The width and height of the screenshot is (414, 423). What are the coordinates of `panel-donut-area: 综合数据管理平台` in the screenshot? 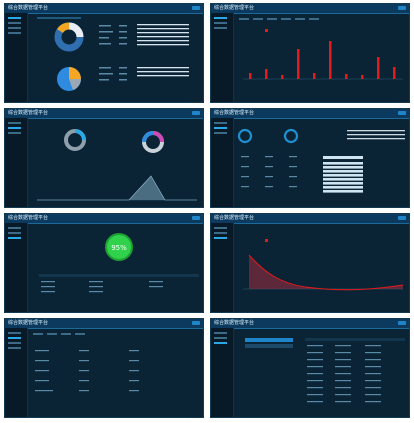 It's located at (104, 158).